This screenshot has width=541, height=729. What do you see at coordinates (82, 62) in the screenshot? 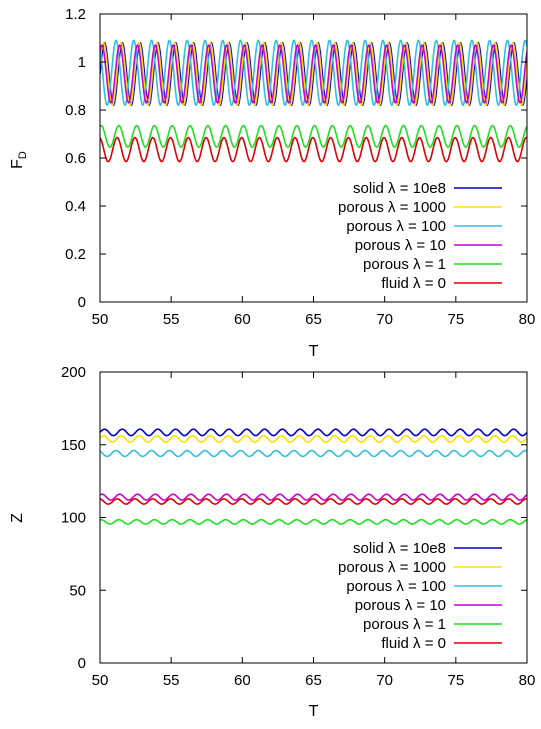
I see `y-tick-label: 1` at bounding box center [82, 62].